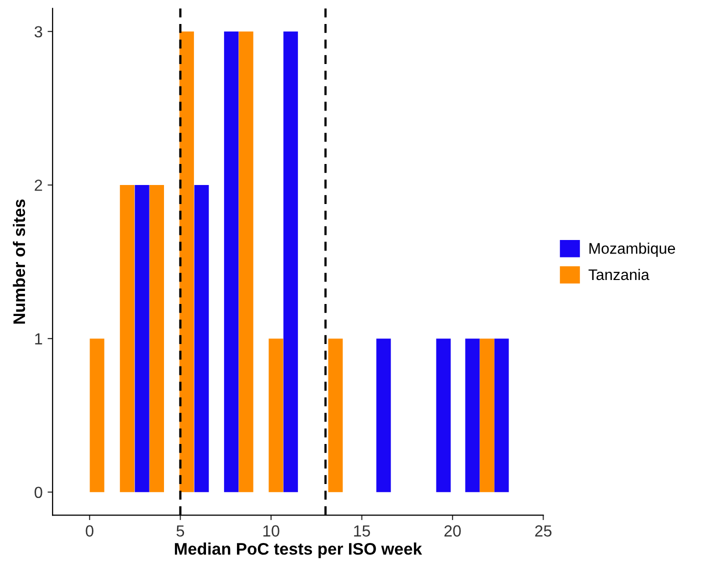  What do you see at coordinates (180, 531) in the screenshot?
I see `x-tick-label: 5` at bounding box center [180, 531].